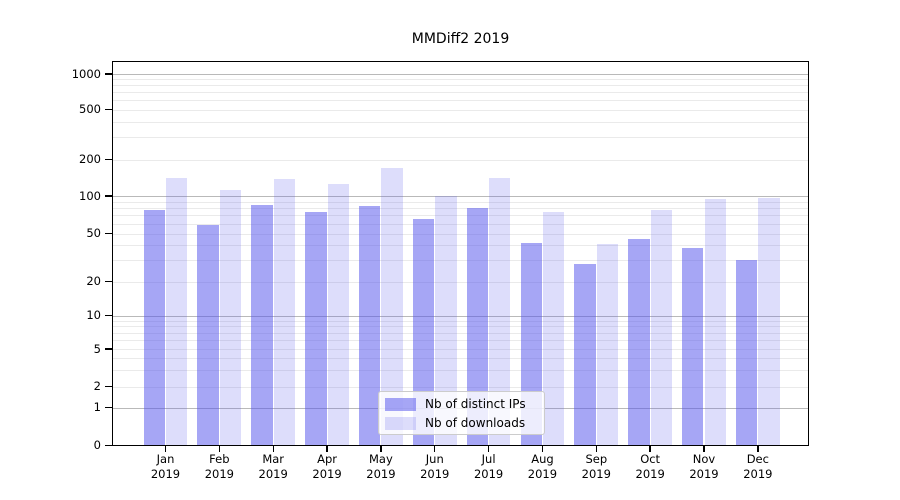  I want to click on x-tick-label: Apr 2019, so click(327, 466).